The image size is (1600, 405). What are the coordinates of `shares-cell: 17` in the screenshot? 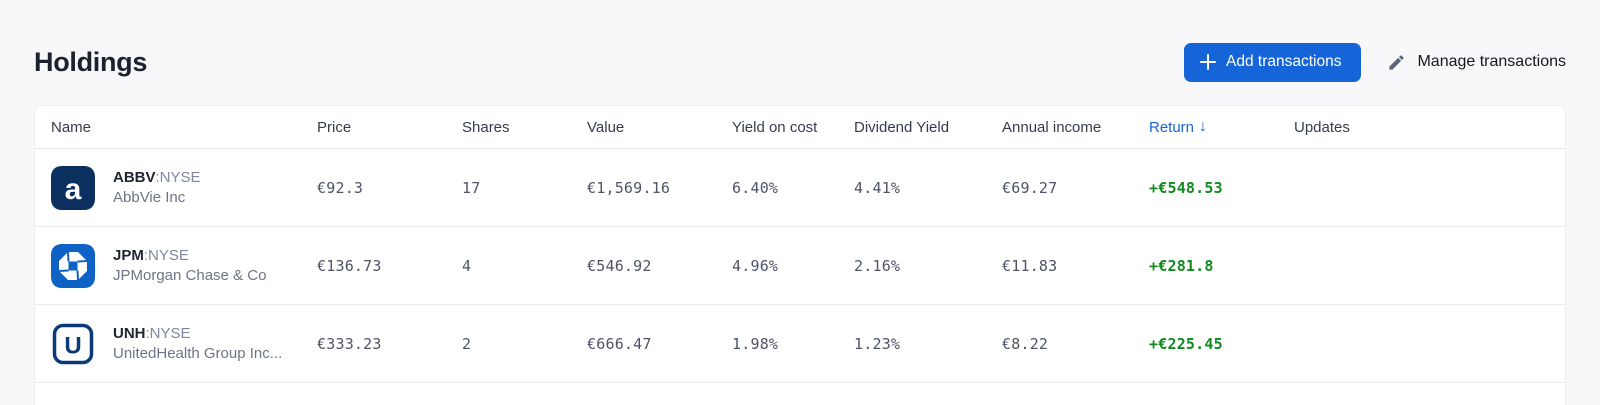 It's located at (471, 187).